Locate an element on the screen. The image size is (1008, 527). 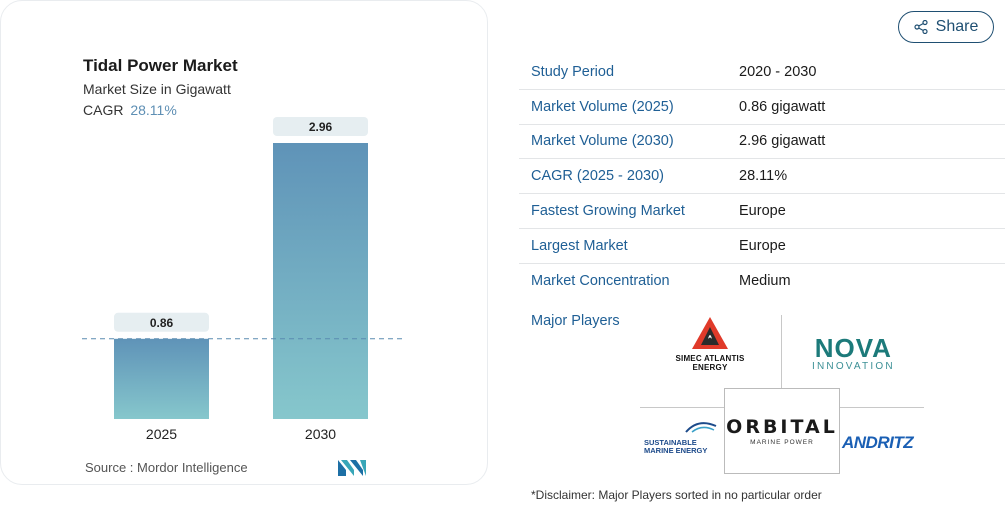
major-players-label: Major Players is located at coordinates (575, 321).